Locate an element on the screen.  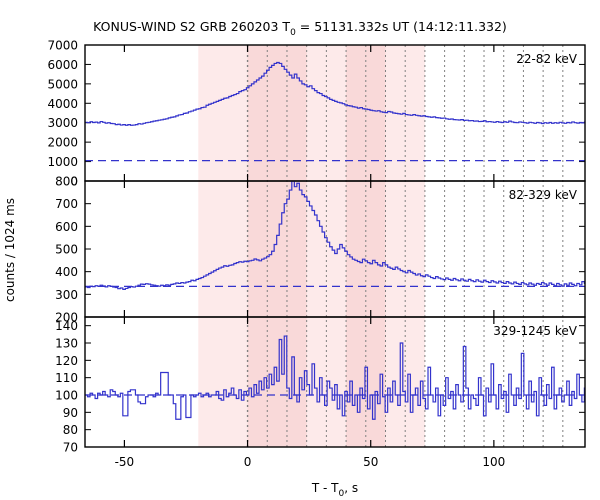
y-tick-label: 700 is located at coordinates (66, 204).